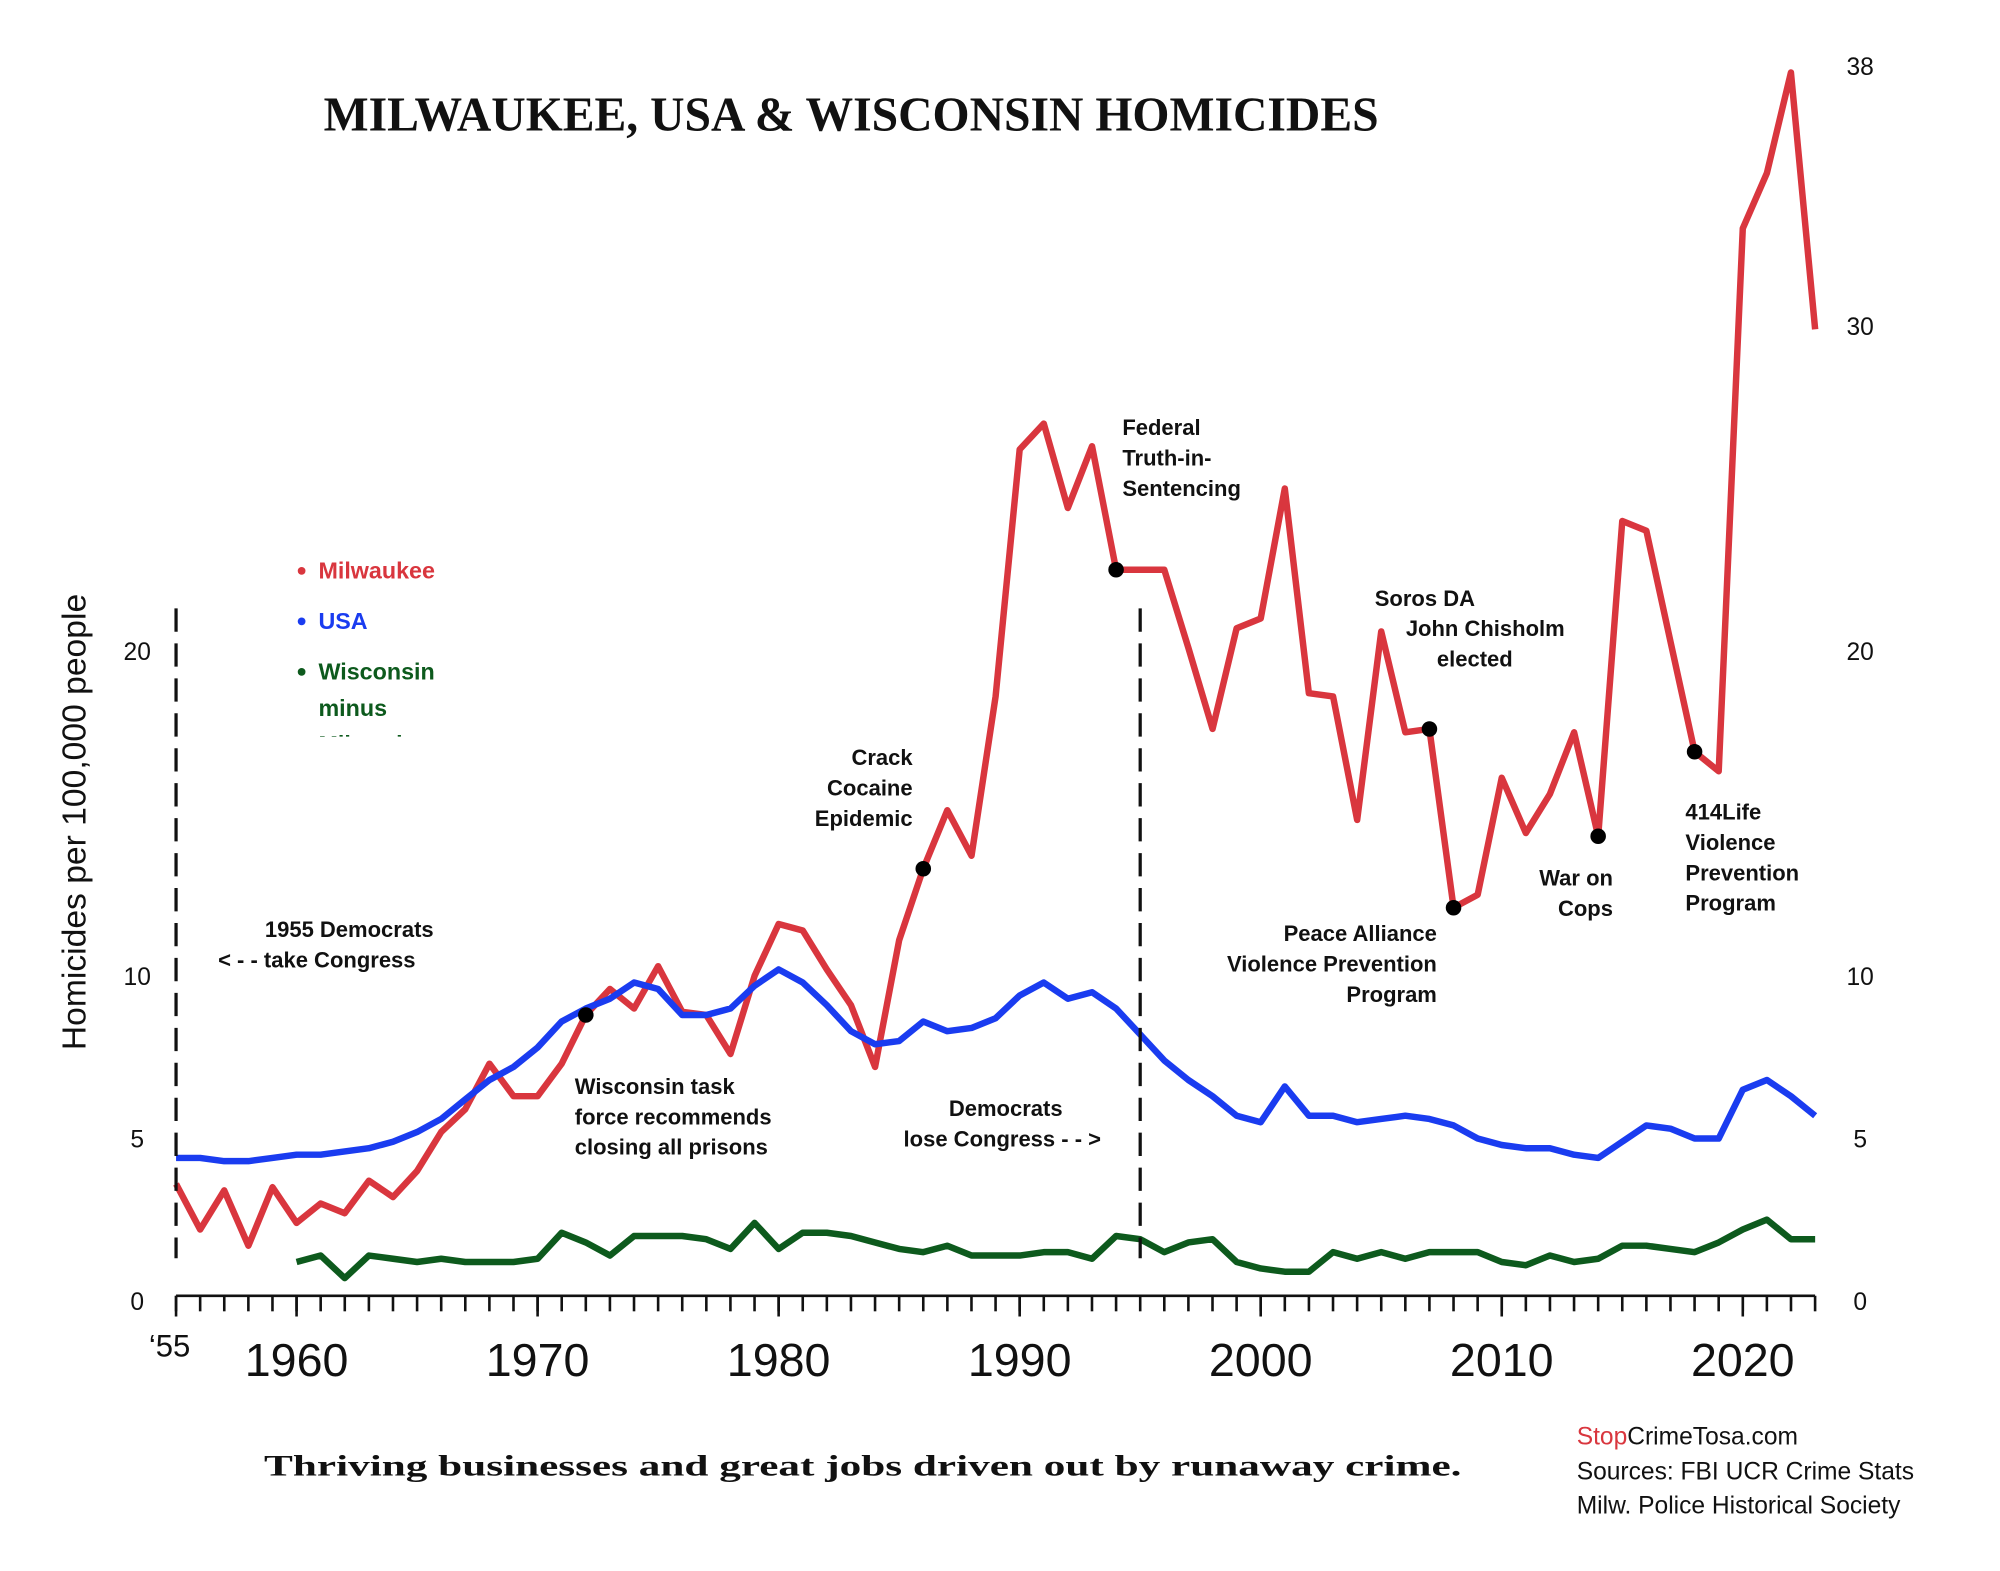 This screenshot has height=1571, width=2000. I want to click on chart-title: MILWAUKEE, USA & WISCONSIN HOMICIDES, so click(851, 114).